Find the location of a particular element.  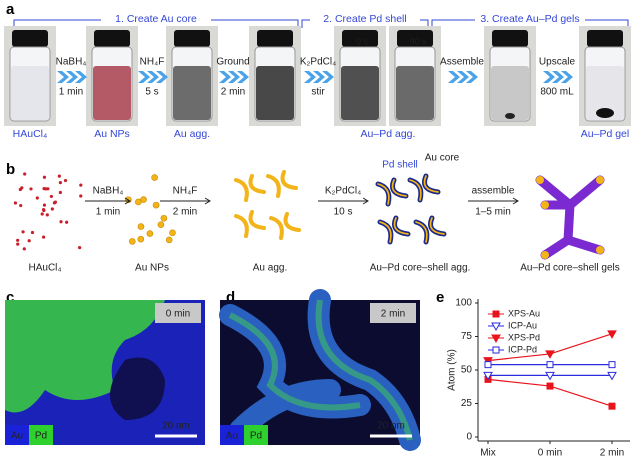

step-reagent: assemble is located at coordinates (493, 191).